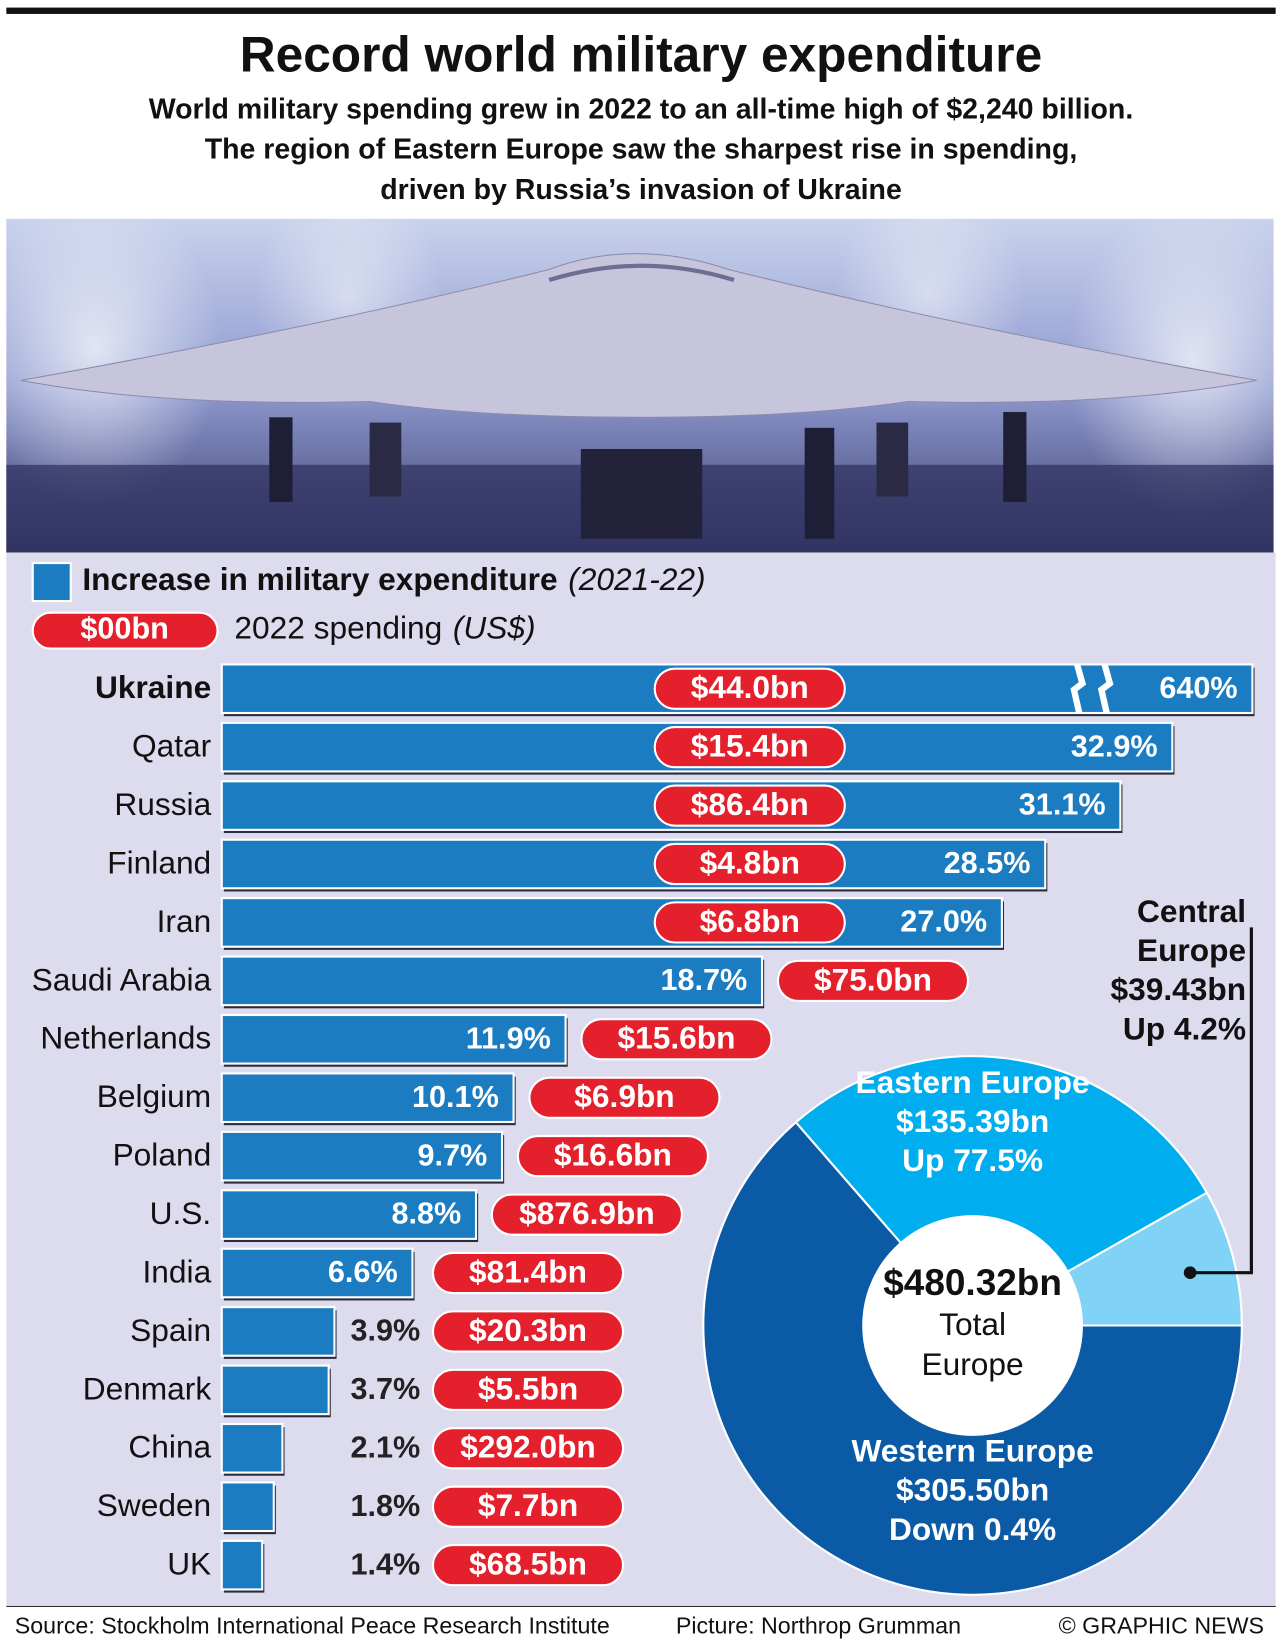 Image resolution: width=1282 pixels, height=1652 pixels. Describe the element at coordinates (528, 1564) in the screenshot. I see `spending-label: $68.5bn` at that location.